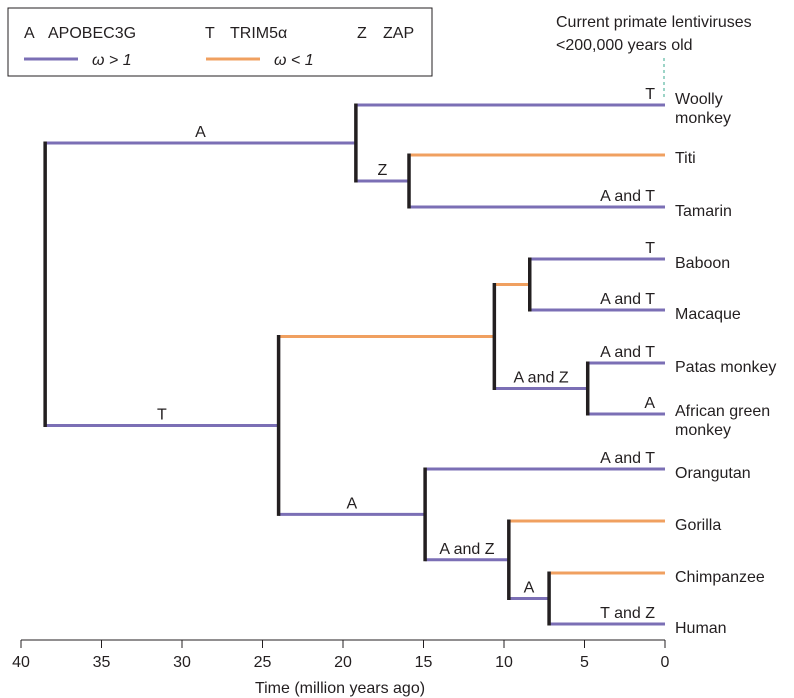  Describe the element at coordinates (424, 662) in the screenshot. I see `axis-tick-label-15: 15` at that location.